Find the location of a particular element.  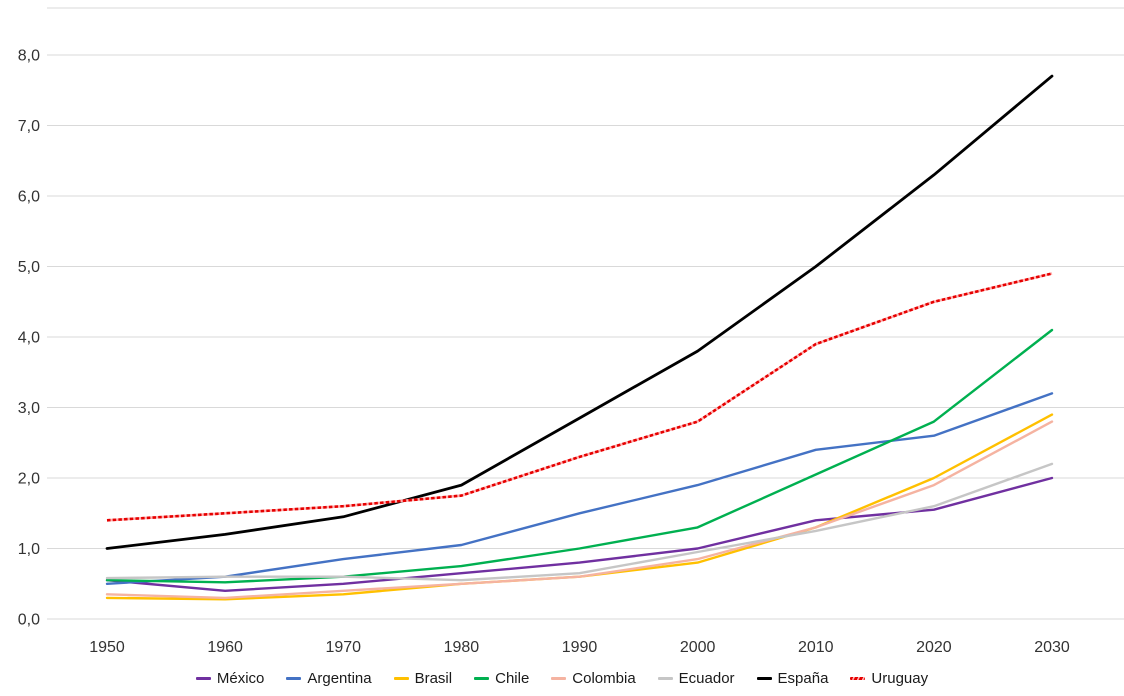

legend-label: Brasil is located at coordinates (433, 678).